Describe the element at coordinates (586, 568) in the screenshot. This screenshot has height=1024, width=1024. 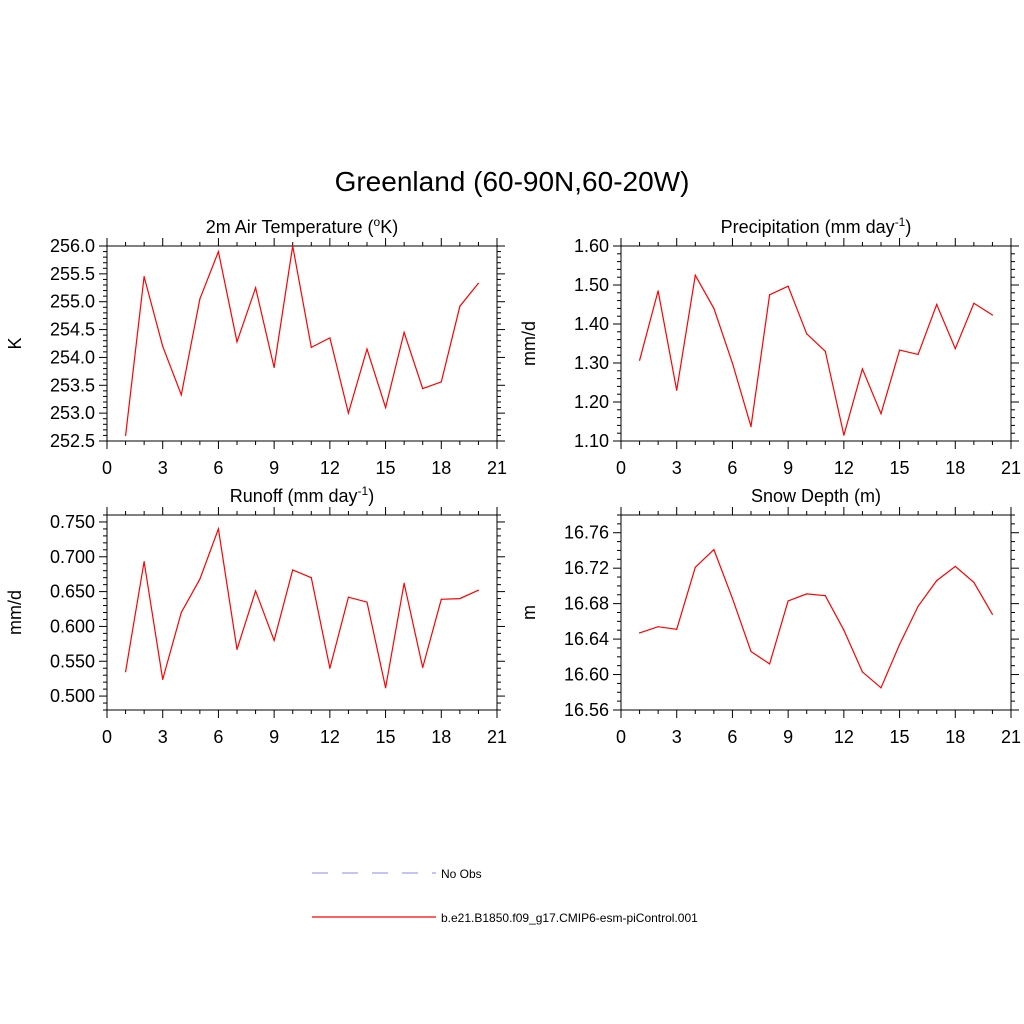
I see `y-tick-label: 16.72` at that location.